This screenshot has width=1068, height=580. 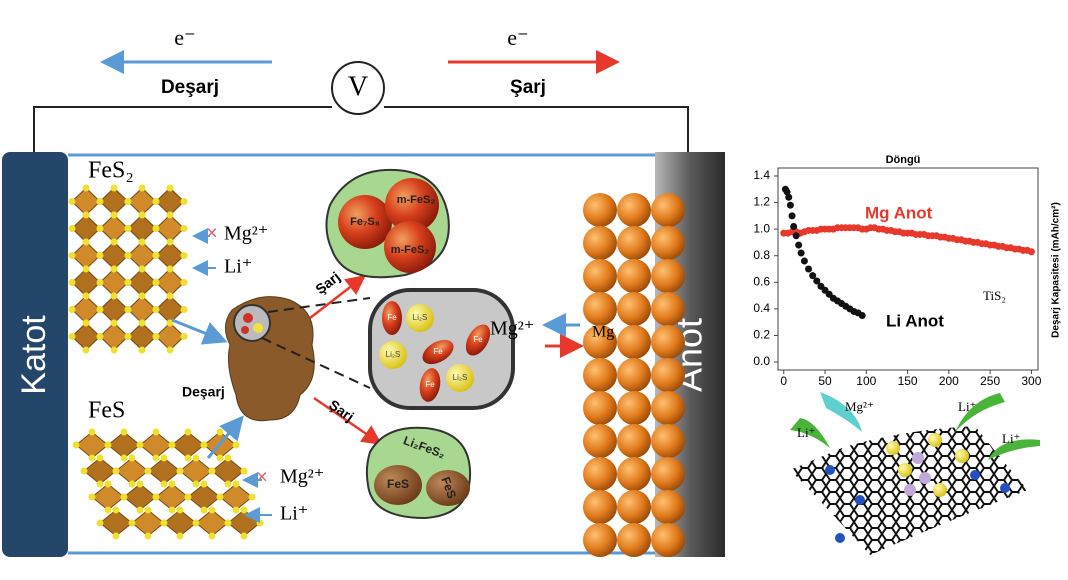 I want to click on zoom-line, so click(x=316, y=363).